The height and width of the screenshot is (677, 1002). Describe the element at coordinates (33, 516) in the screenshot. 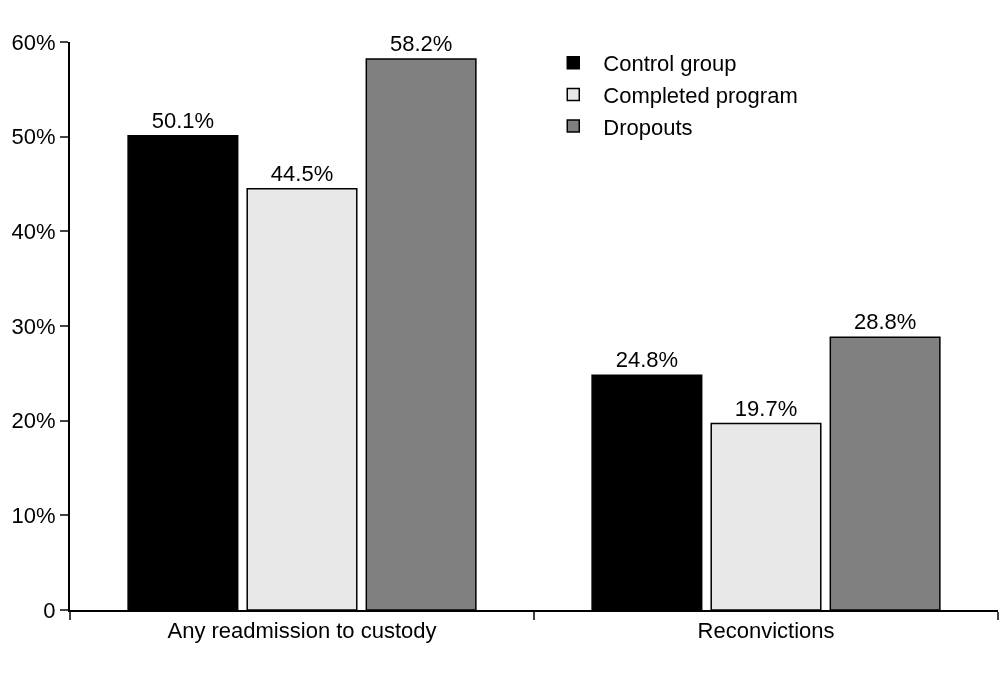

I see `y-tick-label: 10%` at that location.